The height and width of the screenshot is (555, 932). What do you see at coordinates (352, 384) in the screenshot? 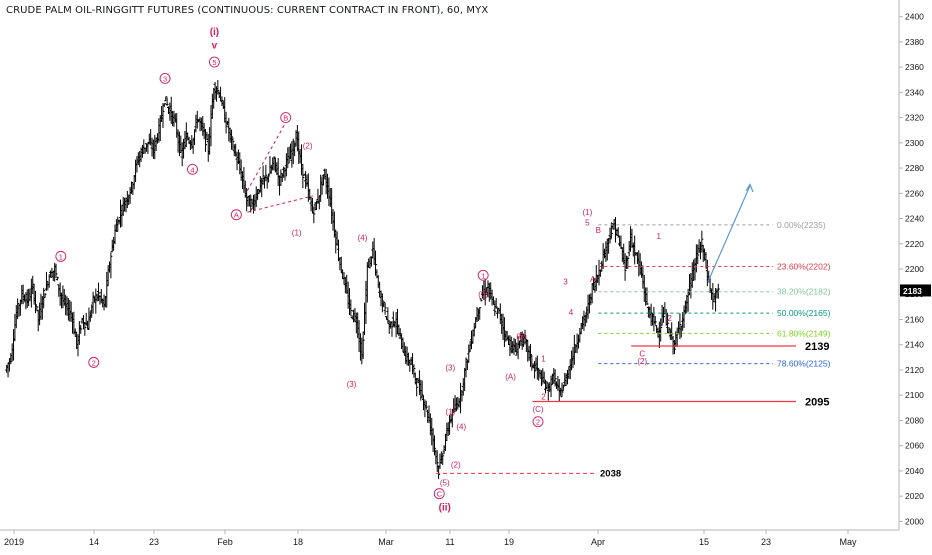
I see `wave-label: (3)` at bounding box center [352, 384].